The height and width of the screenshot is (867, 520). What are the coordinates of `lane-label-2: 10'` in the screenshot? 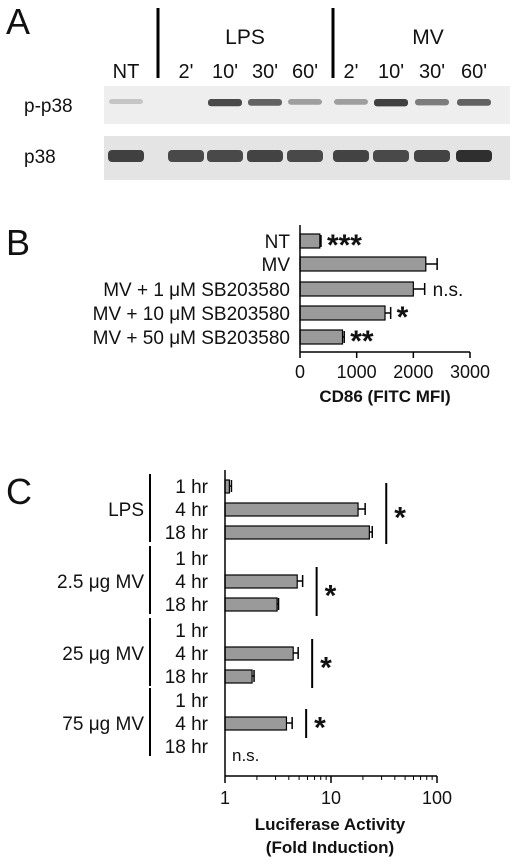 It's located at (225, 72).